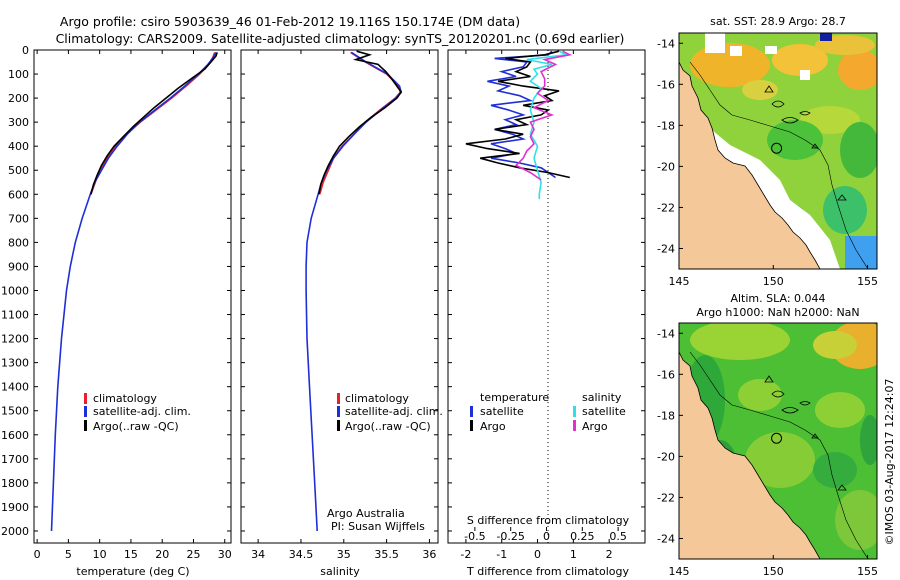 The width and height of the screenshot is (900, 580). I want to click on sst-map-title: sat. SST: 28.9 Argo: 28.7, so click(778, 21).